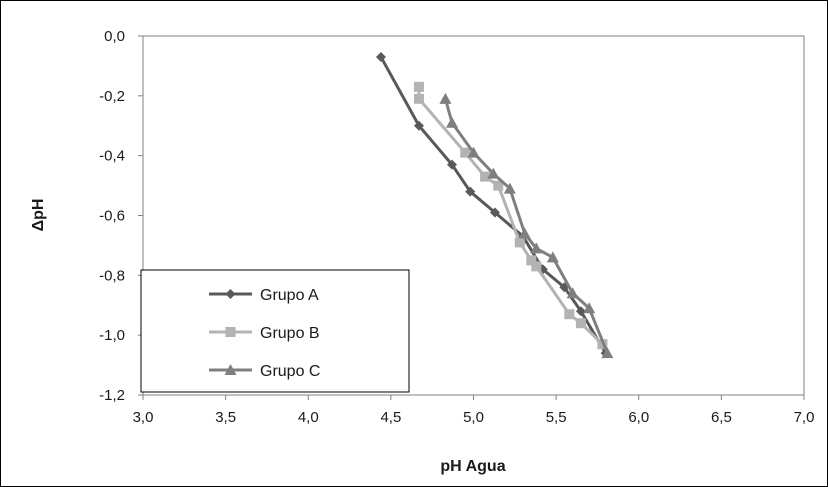 The width and height of the screenshot is (828, 487). I want to click on x-tick-label: 3,5, so click(225, 417).